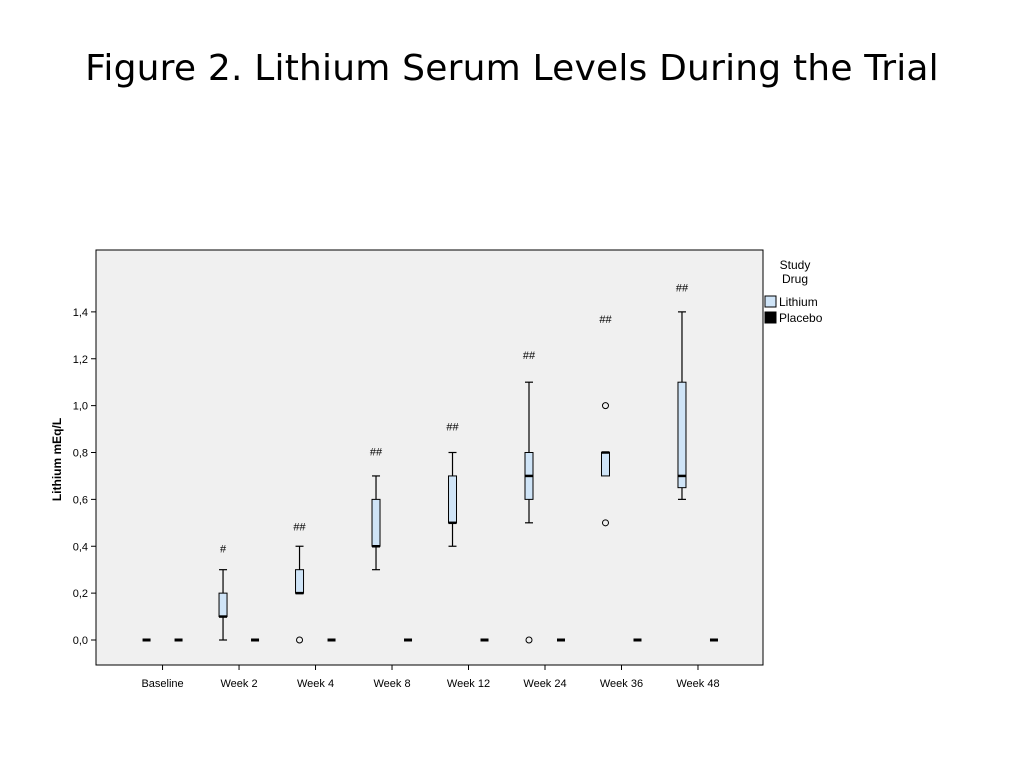  Describe the element at coordinates (80, 360) in the screenshot. I see `y-tick-label: 1,2` at that location.